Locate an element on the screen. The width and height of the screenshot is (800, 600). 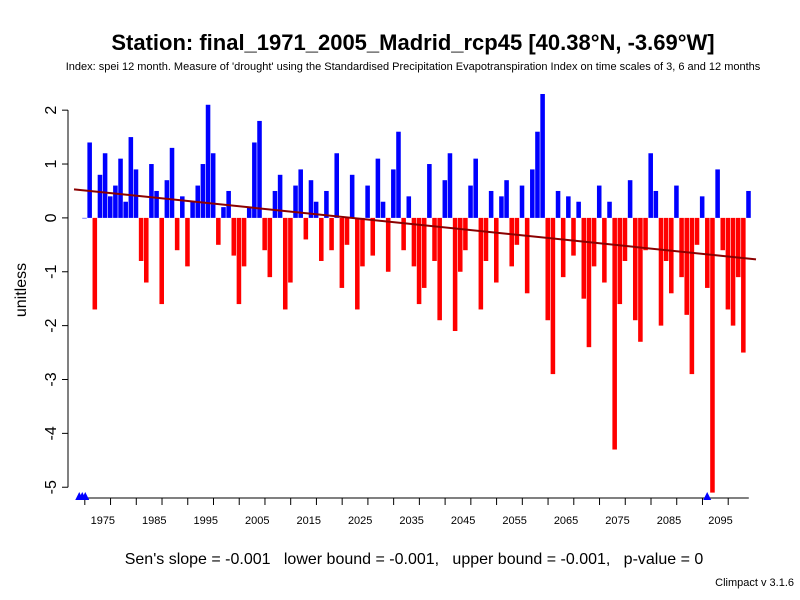
x-tick-label: 2095 is located at coordinates (720, 521).